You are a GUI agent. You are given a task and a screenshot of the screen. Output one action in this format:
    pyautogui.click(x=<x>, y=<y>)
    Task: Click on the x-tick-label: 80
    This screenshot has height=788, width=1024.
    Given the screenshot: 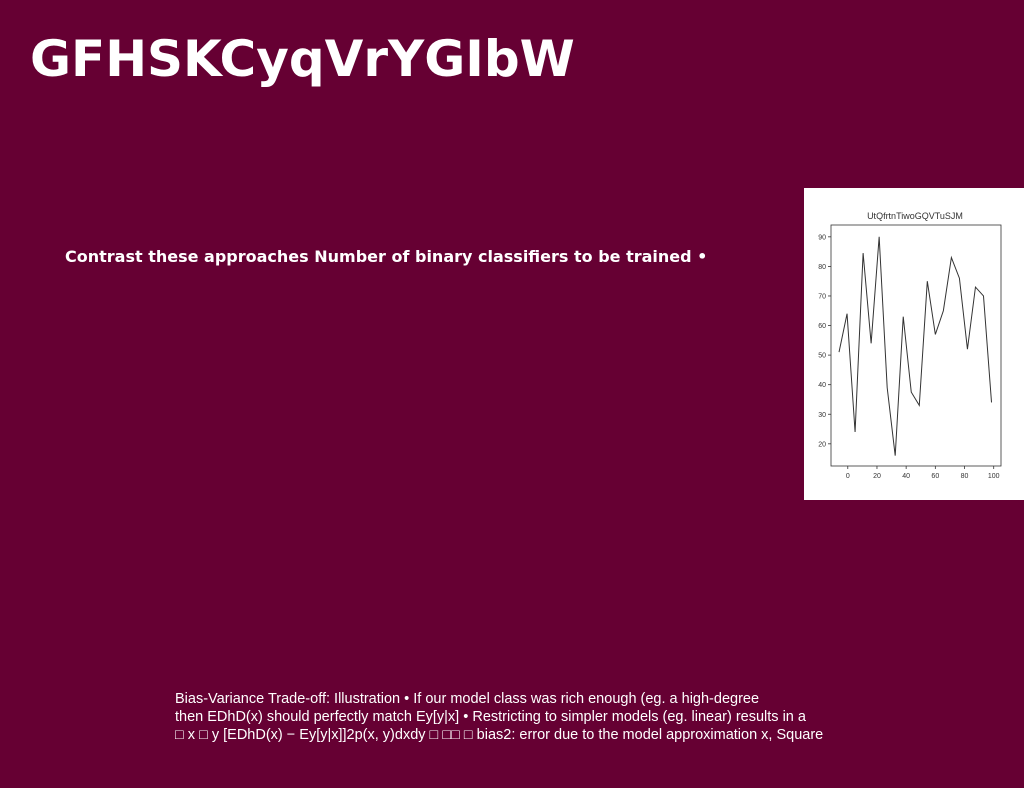 What is the action you would take?
    pyautogui.click(x=965, y=476)
    